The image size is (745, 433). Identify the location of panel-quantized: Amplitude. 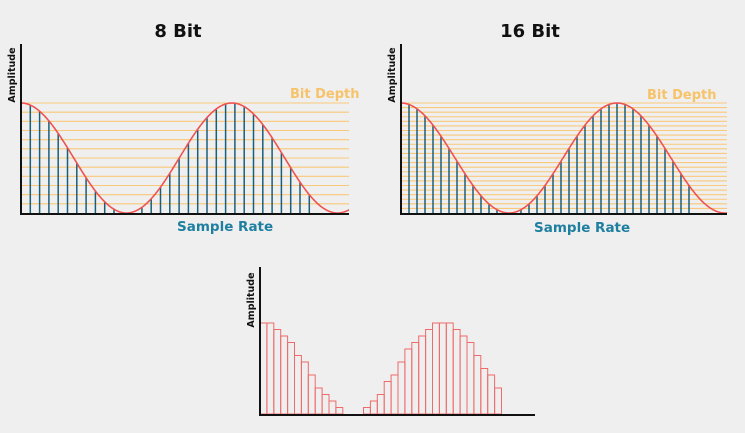
(390, 341).